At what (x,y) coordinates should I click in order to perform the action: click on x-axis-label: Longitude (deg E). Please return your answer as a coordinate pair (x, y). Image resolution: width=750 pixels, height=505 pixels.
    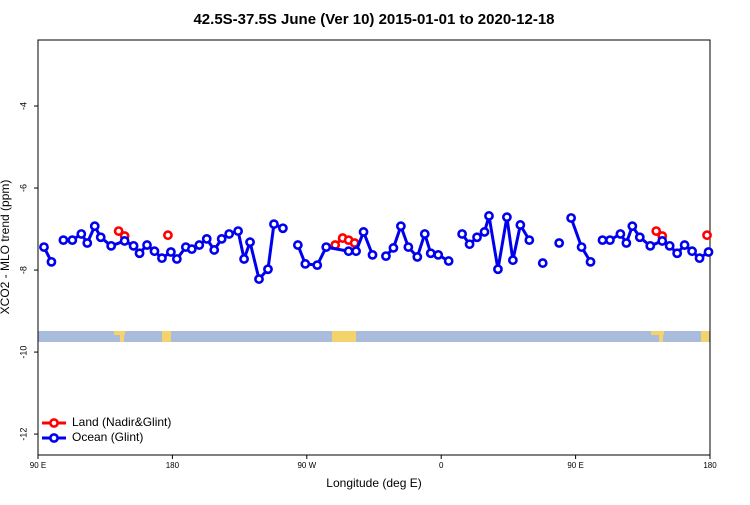
    Looking at the image, I should click on (373, 483).